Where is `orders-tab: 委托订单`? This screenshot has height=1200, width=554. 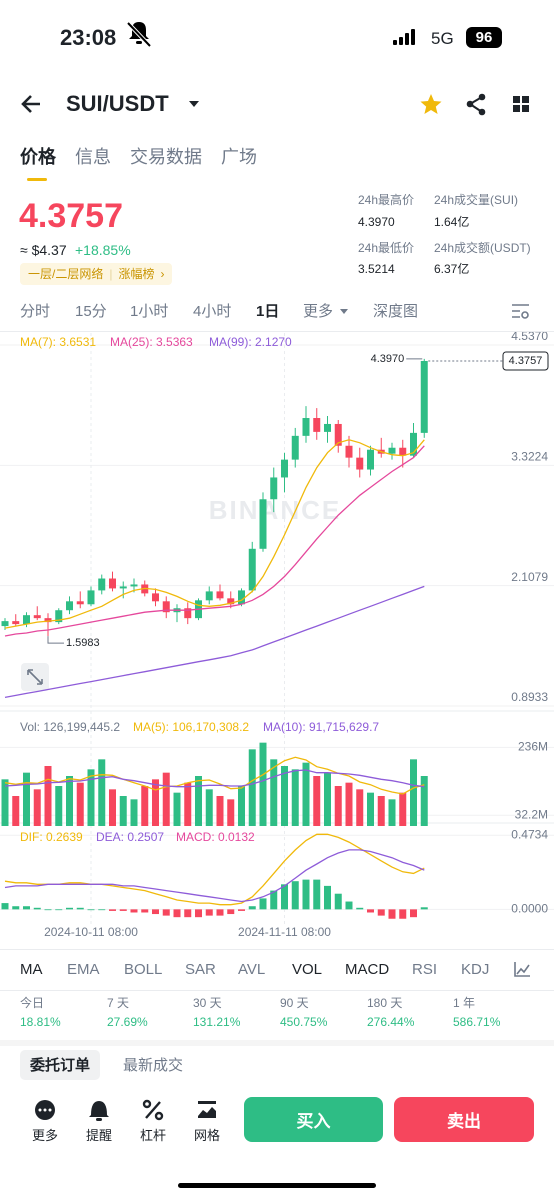 orders-tab: 委托订单 is located at coordinates (60, 1065).